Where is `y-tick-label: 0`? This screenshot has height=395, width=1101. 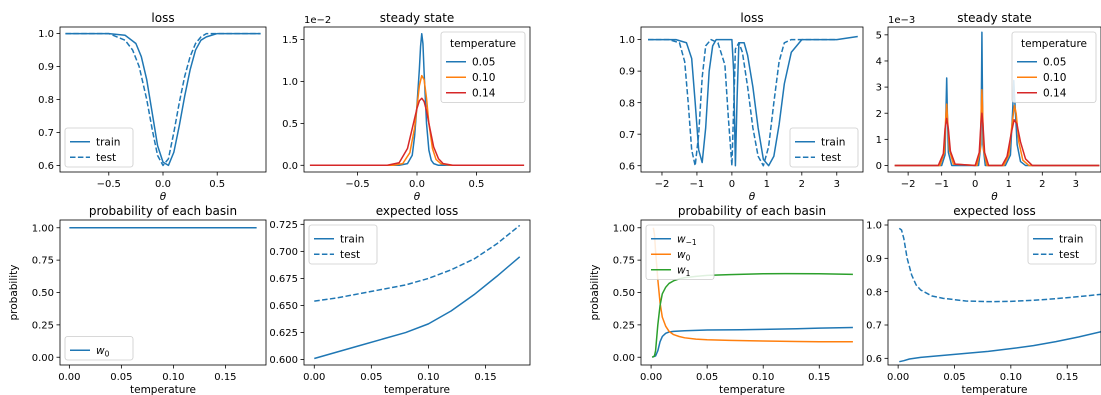
y-tick-label: 0 is located at coordinates (879, 166).